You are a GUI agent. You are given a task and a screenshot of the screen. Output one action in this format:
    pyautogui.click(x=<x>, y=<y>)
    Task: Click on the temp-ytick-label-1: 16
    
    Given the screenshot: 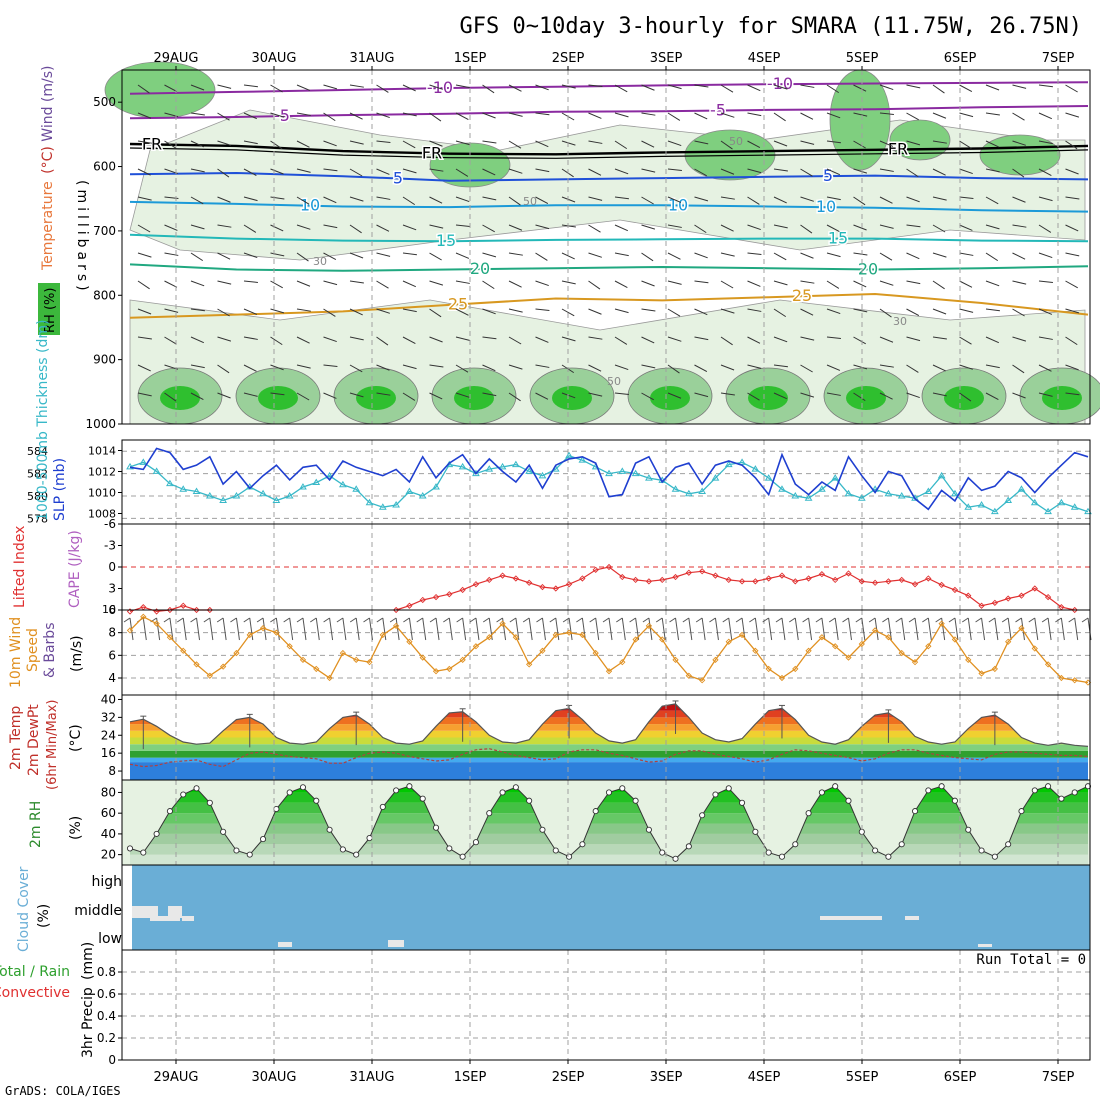 What is the action you would take?
    pyautogui.click(x=108, y=753)
    